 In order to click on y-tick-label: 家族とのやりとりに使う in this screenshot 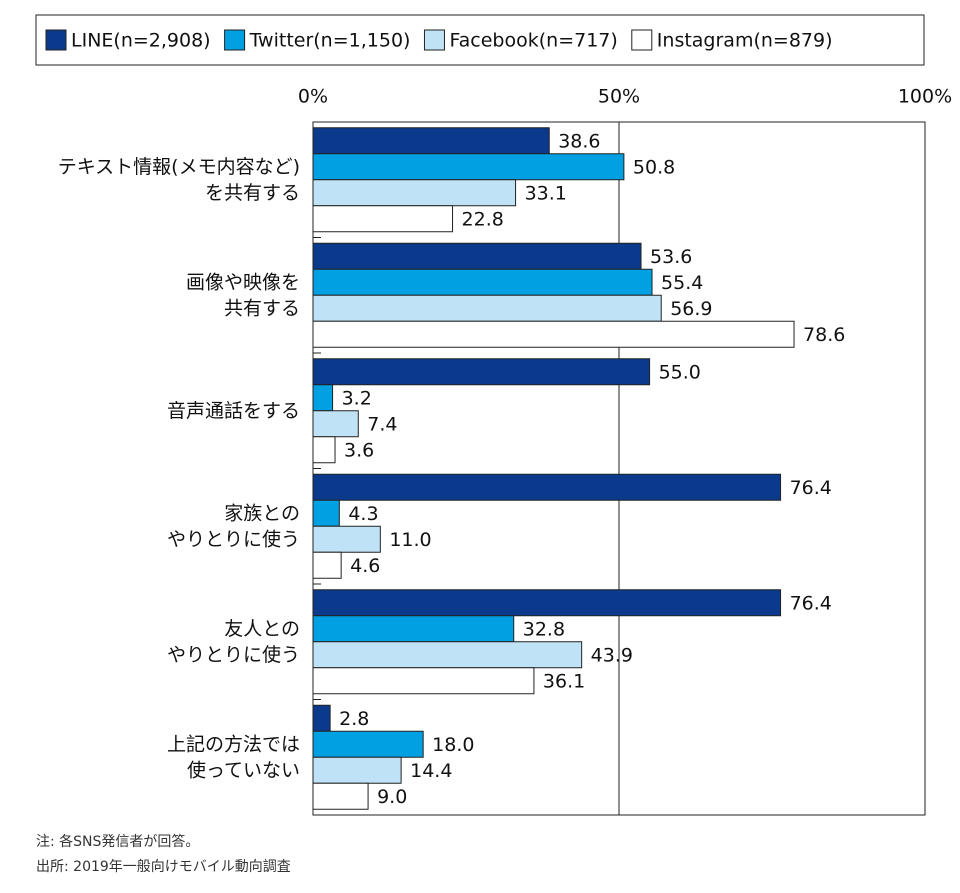, I will do `click(233, 526)`.